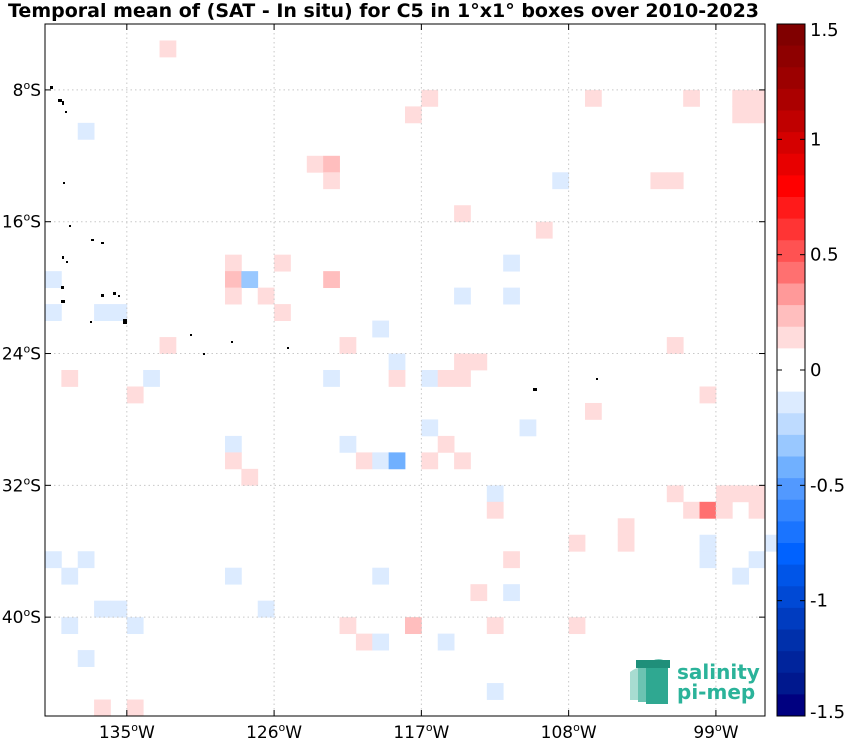 This screenshot has width=847, height=740. Describe the element at coordinates (21, 222) in the screenshot. I see `y-tick-label: 16oS` at that location.